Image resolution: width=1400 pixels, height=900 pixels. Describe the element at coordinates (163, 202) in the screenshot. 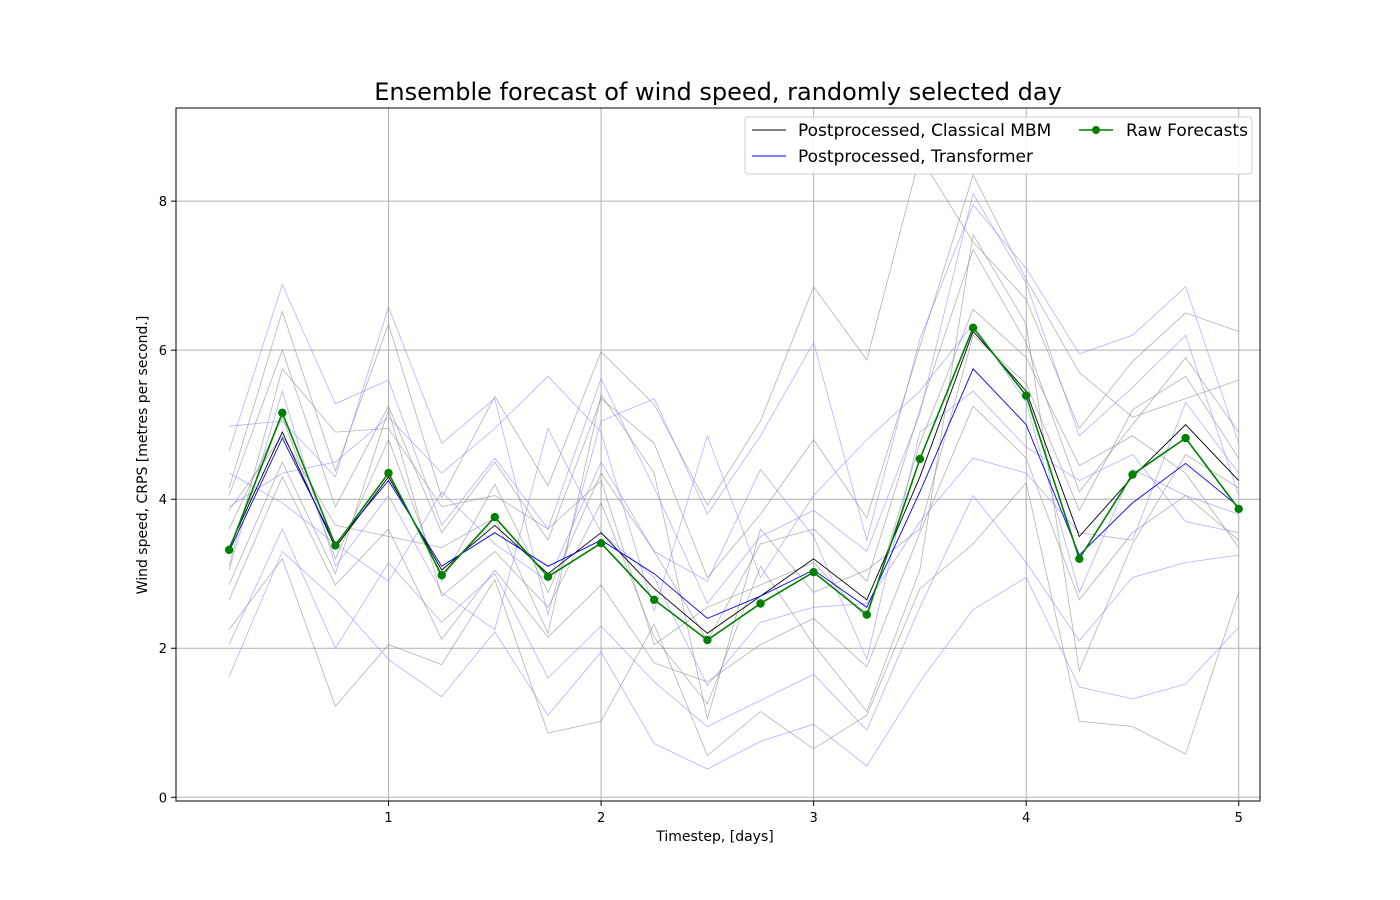

I see `y-tick-label: 8` at that location.